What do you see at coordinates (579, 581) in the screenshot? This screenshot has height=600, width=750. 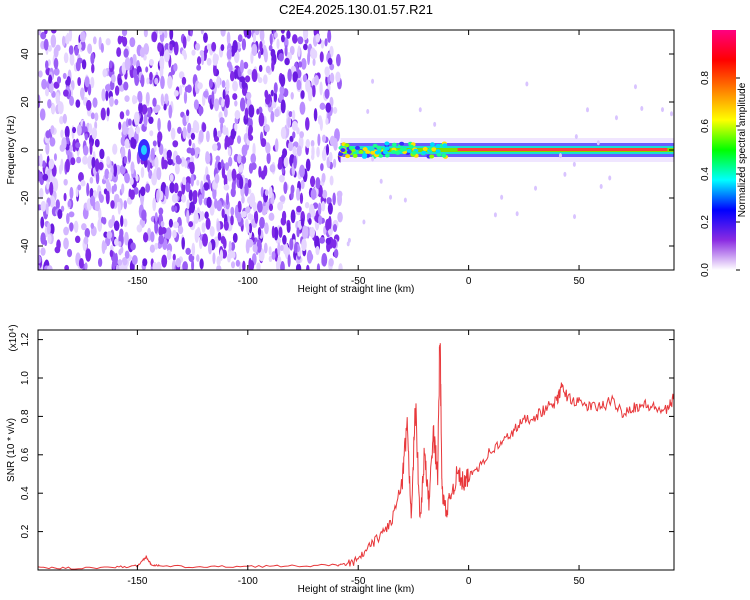 I see `x-tick-label: 50` at bounding box center [579, 581].